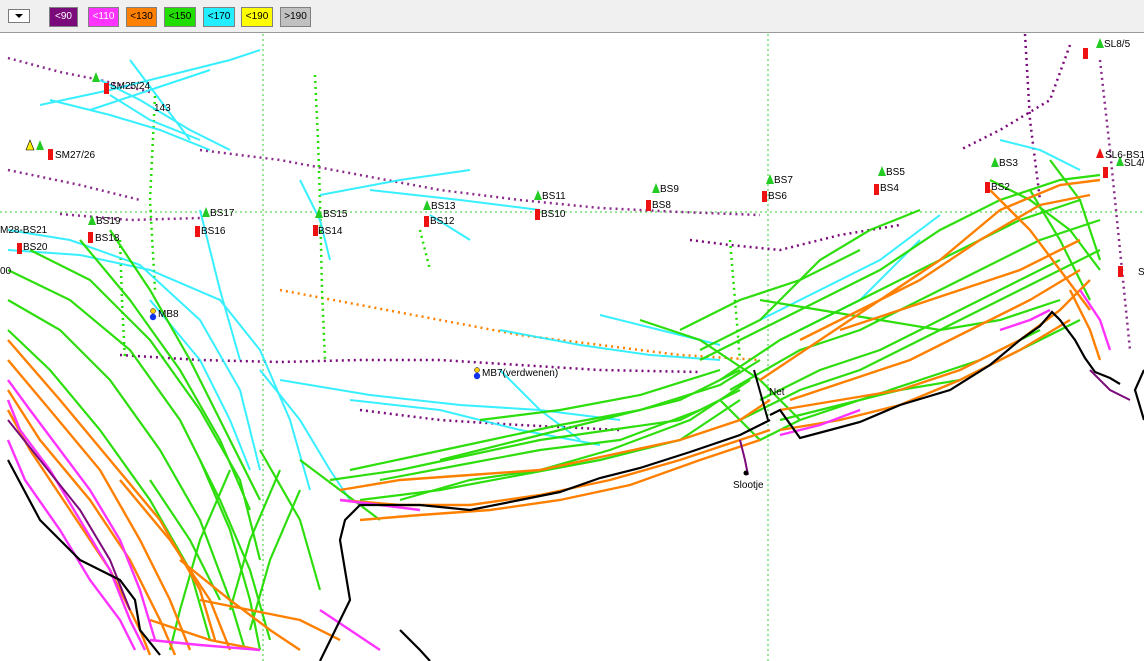 Image resolution: width=1144 pixels, height=661 pixels. I want to click on net-line, so click(761, 395).